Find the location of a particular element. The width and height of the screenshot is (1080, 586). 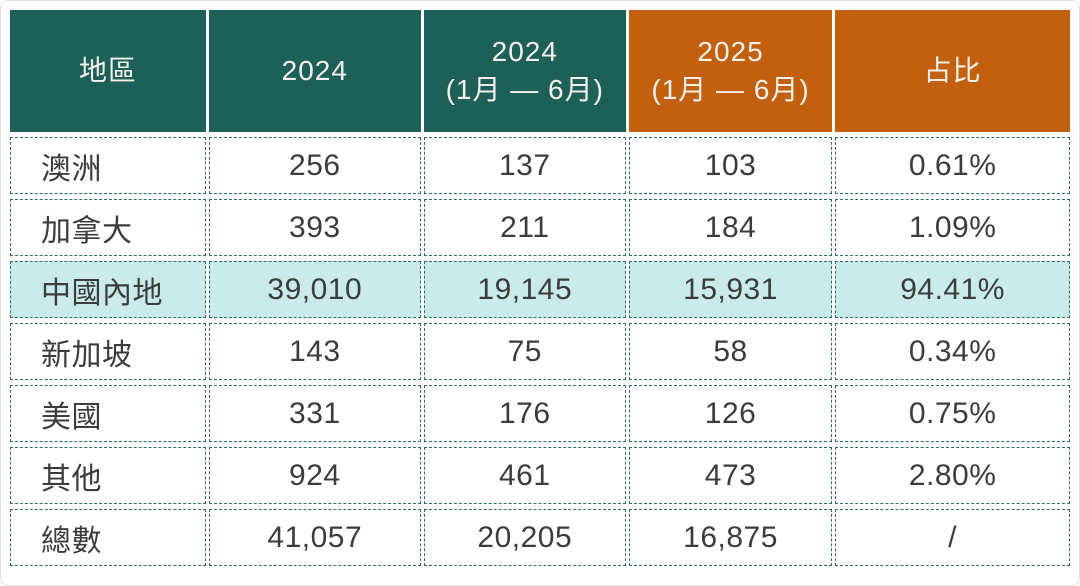

cell-region: 總數 is located at coordinates (108, 537).